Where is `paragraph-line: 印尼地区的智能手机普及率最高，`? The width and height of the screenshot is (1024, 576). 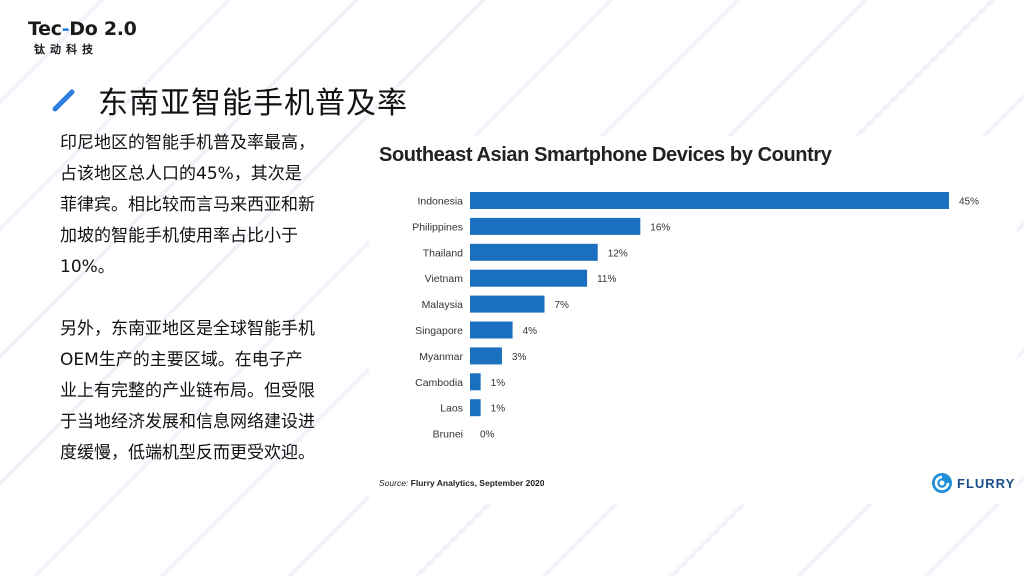
paragraph-line: 印尼地区的智能手机普及率最高， is located at coordinates (187, 143).